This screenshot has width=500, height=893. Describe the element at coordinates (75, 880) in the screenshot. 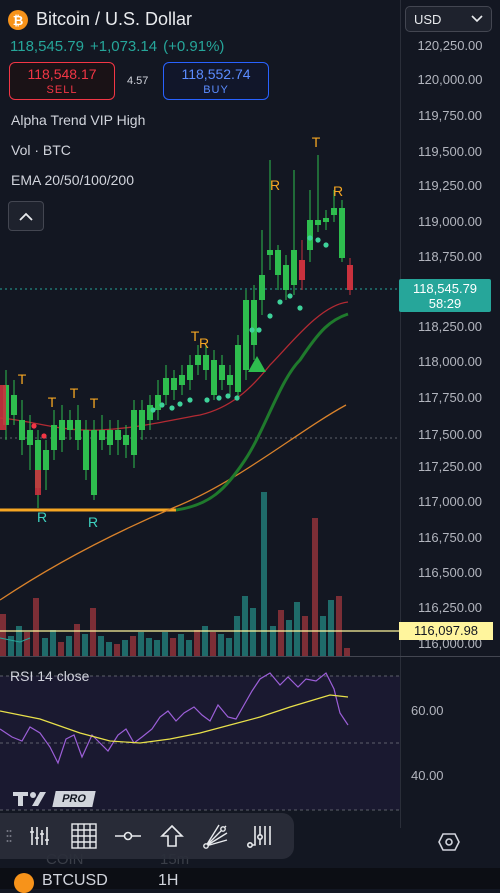

I see `bottom-symbol: BTCUSD` at that location.